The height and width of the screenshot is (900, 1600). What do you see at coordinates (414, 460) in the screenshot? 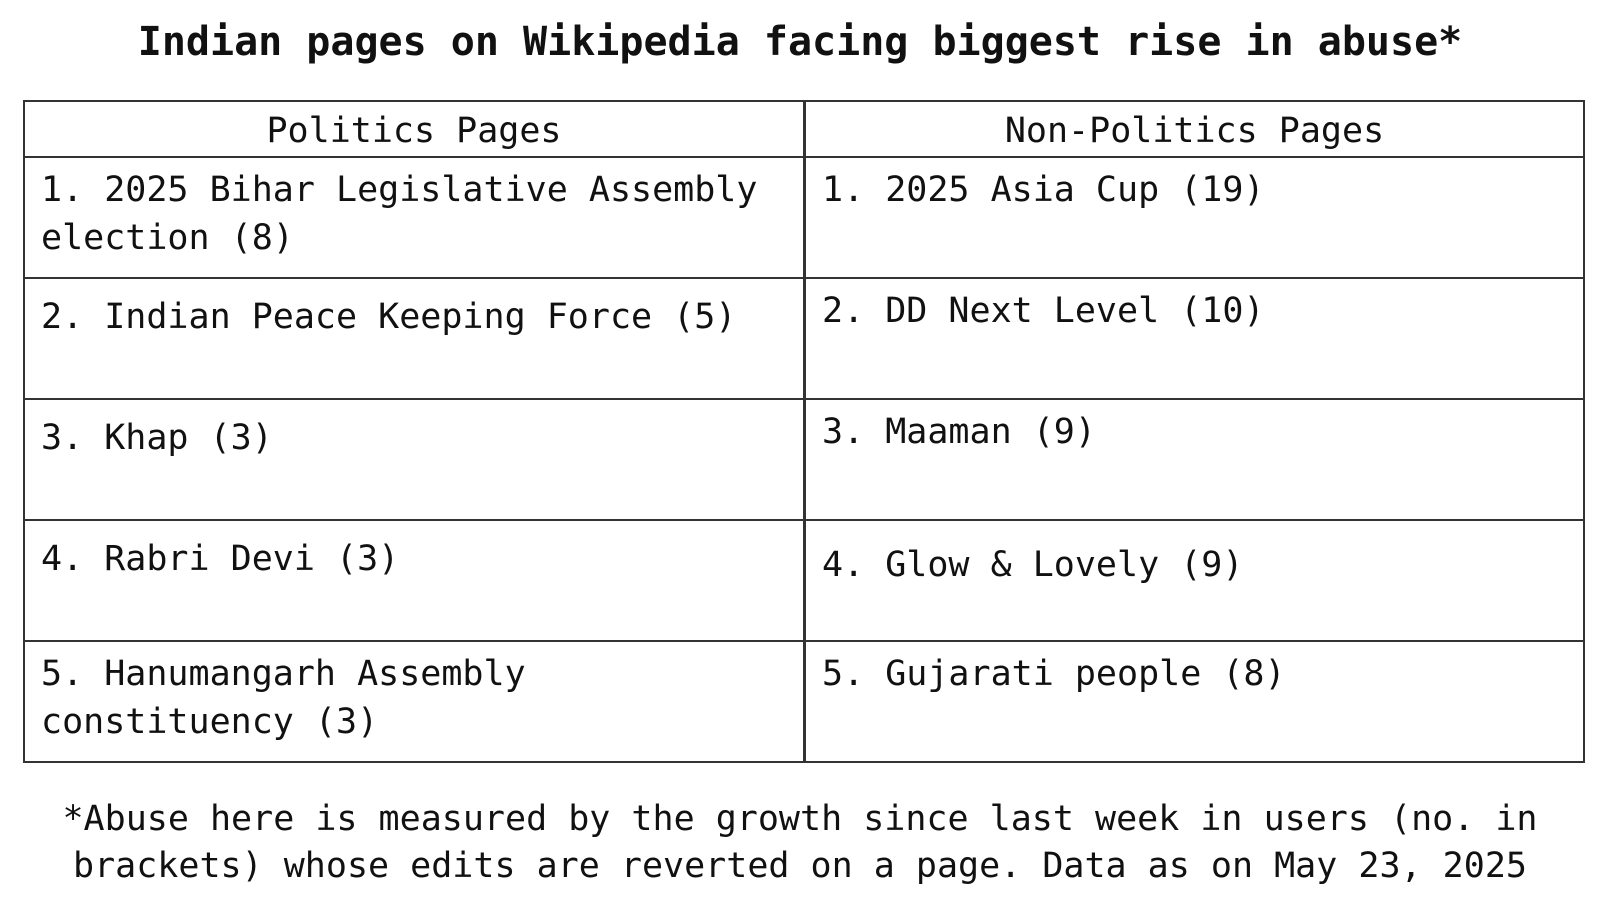
I see `politics-item-3: 3. Khap (3)` at bounding box center [414, 460].